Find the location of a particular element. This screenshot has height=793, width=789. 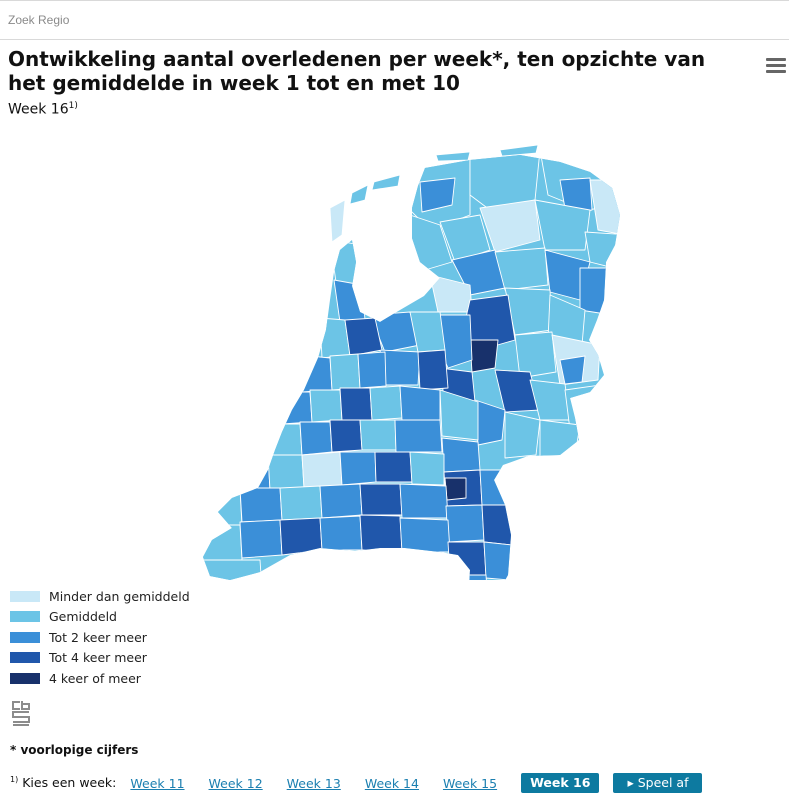

map-subtitle: Week 161) is located at coordinates (43, 109).